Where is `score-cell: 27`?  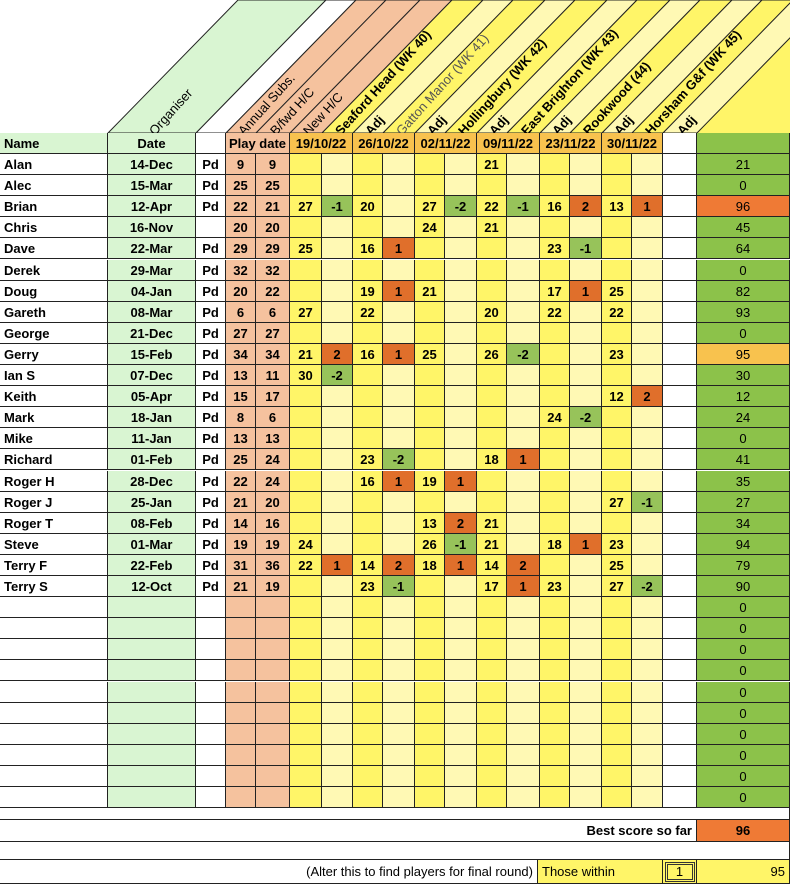 score-cell: 27 is located at coordinates (617, 502).